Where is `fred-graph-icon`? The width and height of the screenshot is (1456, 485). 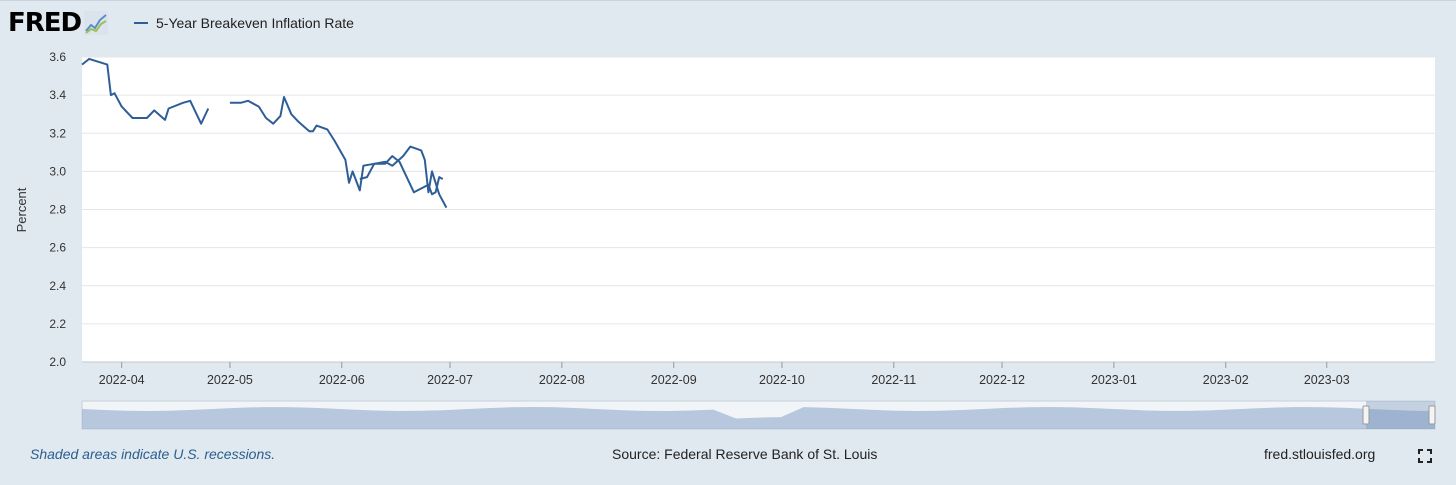 fred-graph-icon is located at coordinates (96, 23).